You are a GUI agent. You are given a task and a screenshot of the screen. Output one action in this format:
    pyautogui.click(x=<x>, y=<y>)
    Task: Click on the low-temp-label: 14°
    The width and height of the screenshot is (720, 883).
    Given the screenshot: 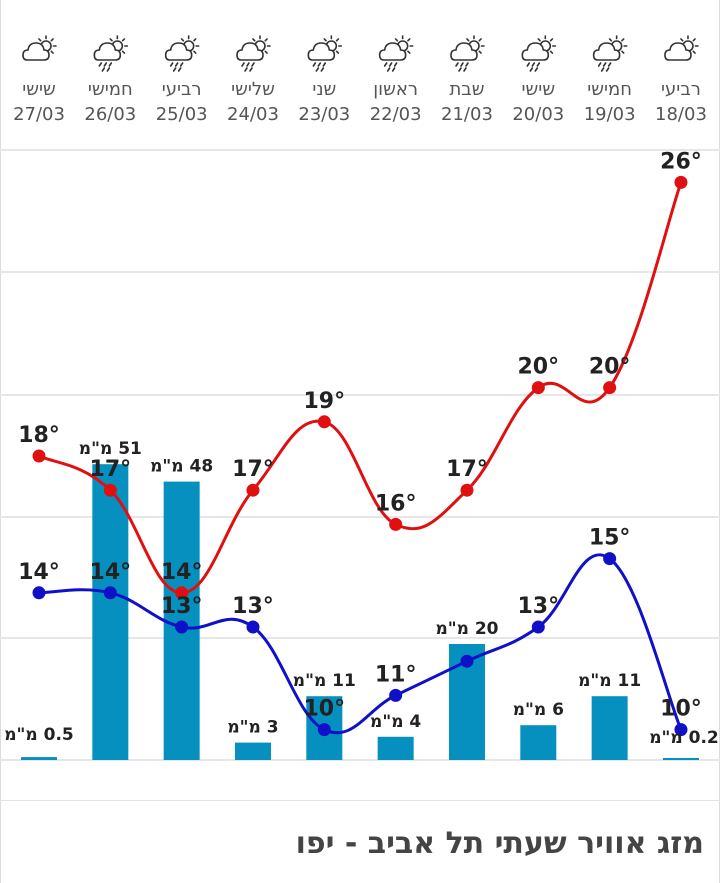 What is the action you would take?
    pyautogui.click(x=39, y=572)
    